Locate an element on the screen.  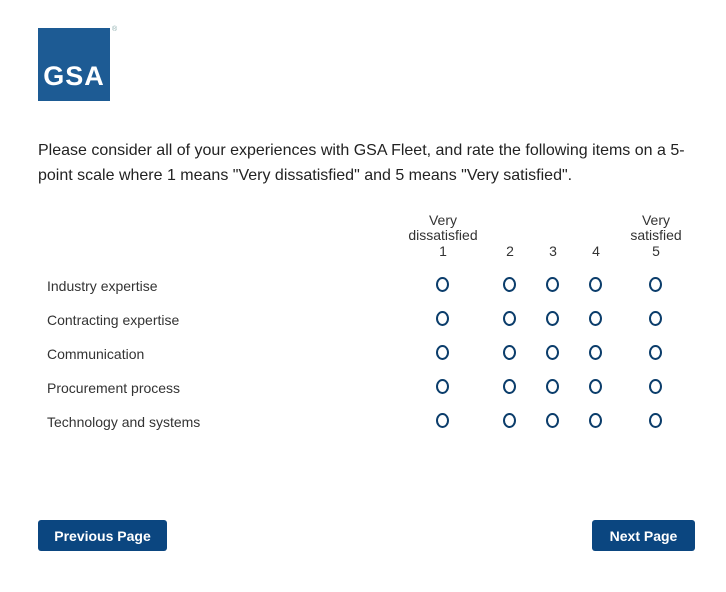
scale-value: 5 is located at coordinates (656, 251).